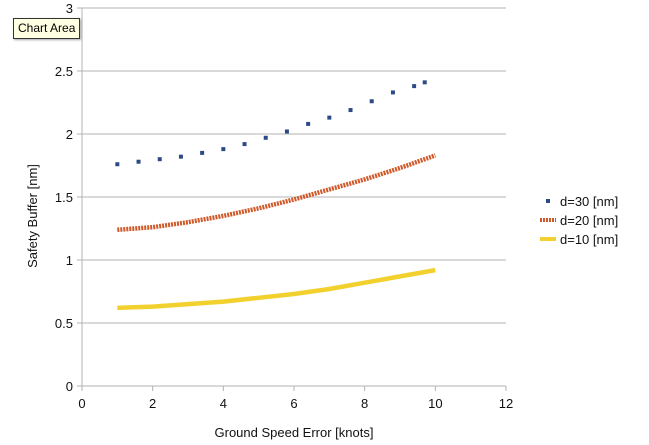 Image resolution: width=649 pixels, height=445 pixels. What do you see at coordinates (589, 220) in the screenshot?
I see `legend-label: d=20 [nm]` at bounding box center [589, 220].